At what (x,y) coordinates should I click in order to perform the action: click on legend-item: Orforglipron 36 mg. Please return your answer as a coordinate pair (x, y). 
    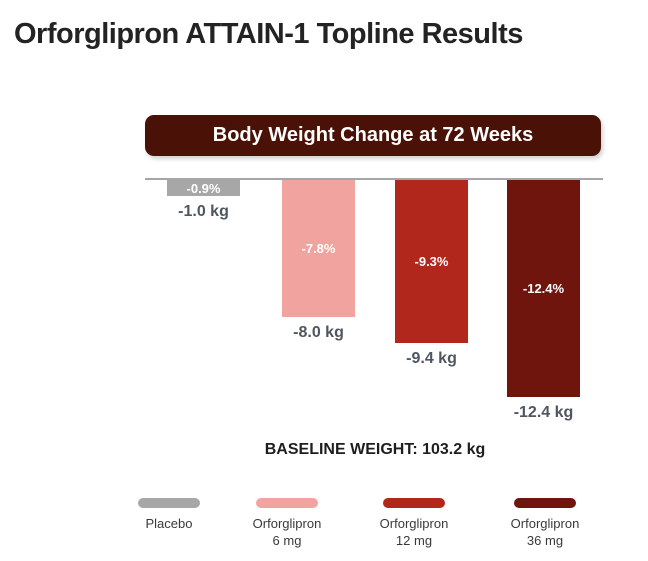
    Looking at the image, I should click on (545, 523).